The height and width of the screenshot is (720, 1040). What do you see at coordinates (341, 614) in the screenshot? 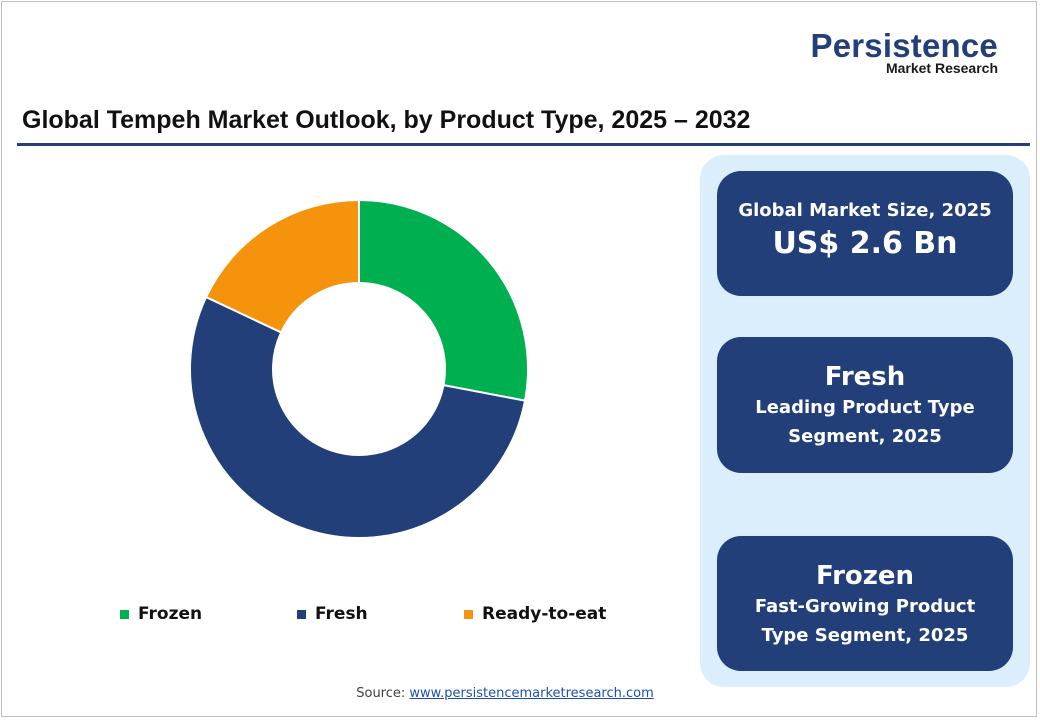
I see `legend-label-fresh: Fresh` at bounding box center [341, 614].